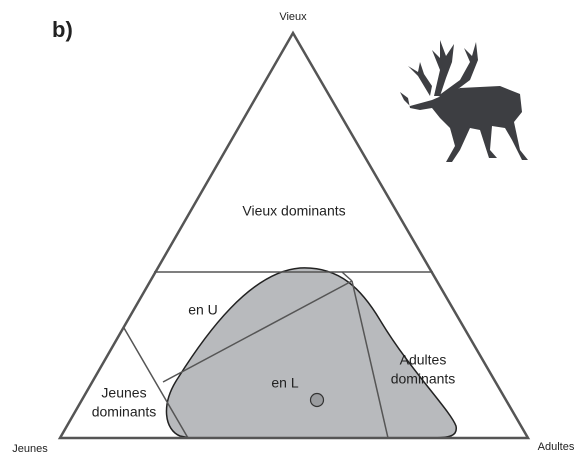  What do you see at coordinates (62, 29) in the screenshot?
I see `panel-label: b)` at bounding box center [62, 29].